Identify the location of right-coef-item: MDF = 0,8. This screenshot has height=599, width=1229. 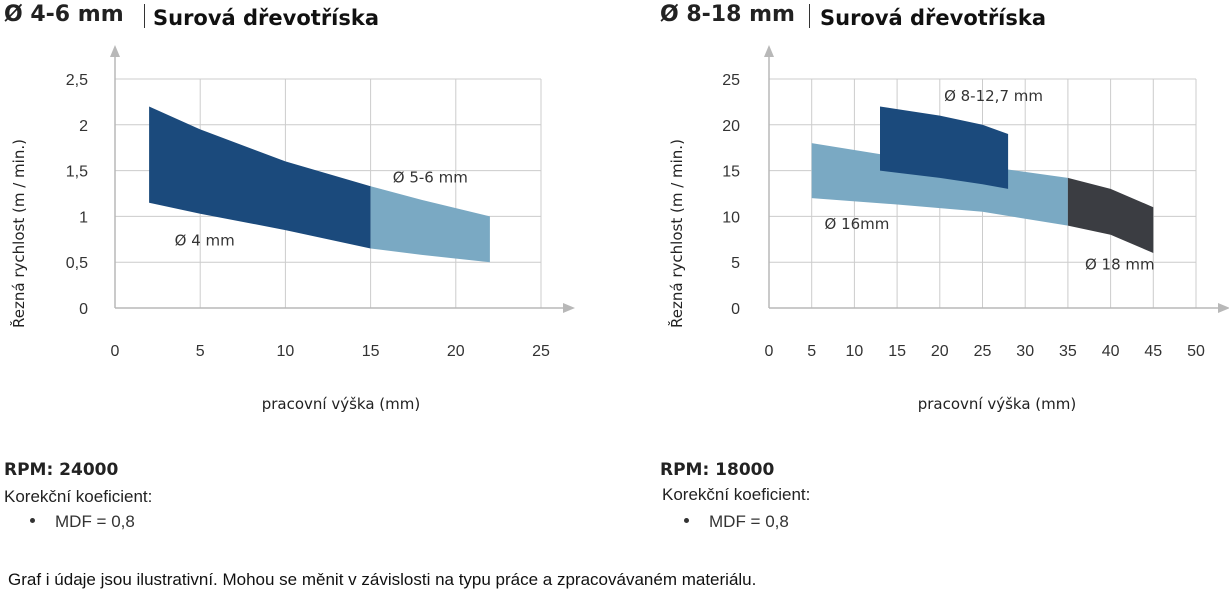
(736, 522).